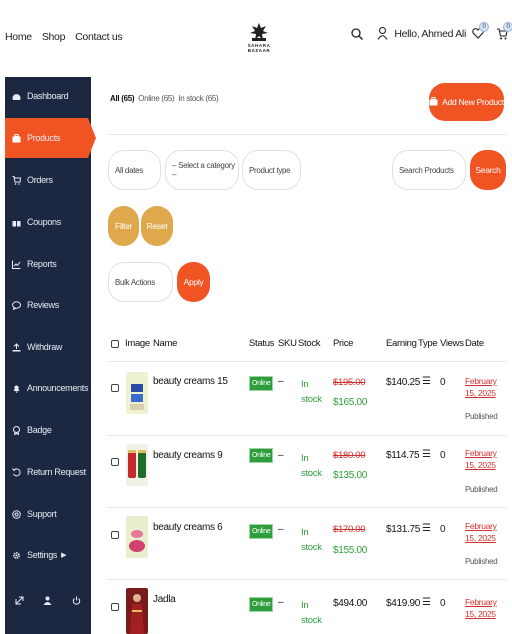 Image resolution: width=512 pixels, height=634 pixels. What do you see at coordinates (99, 37) in the screenshot?
I see `nav-contact-link: Contact us` at bounding box center [99, 37].